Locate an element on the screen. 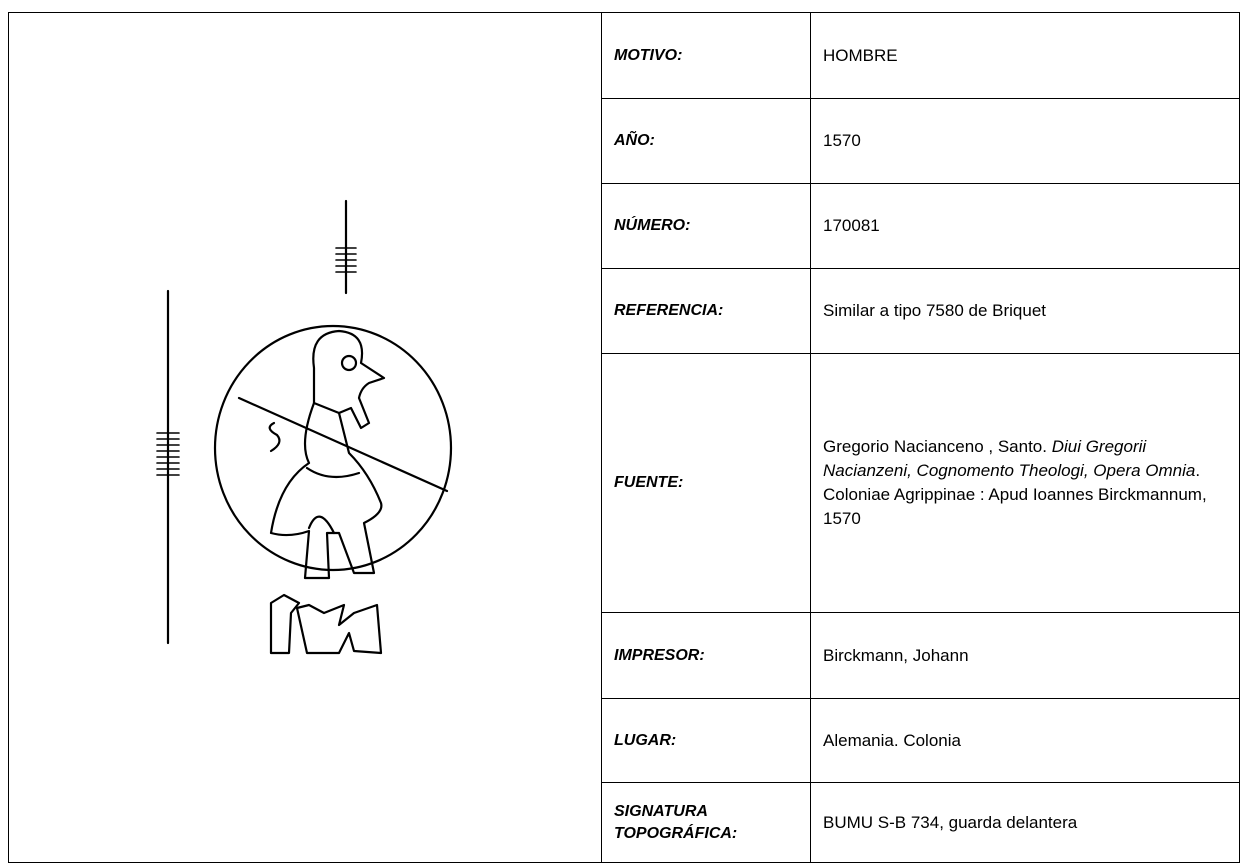 The height and width of the screenshot is (865, 1250). row-label: AÑO: is located at coordinates (706, 141).